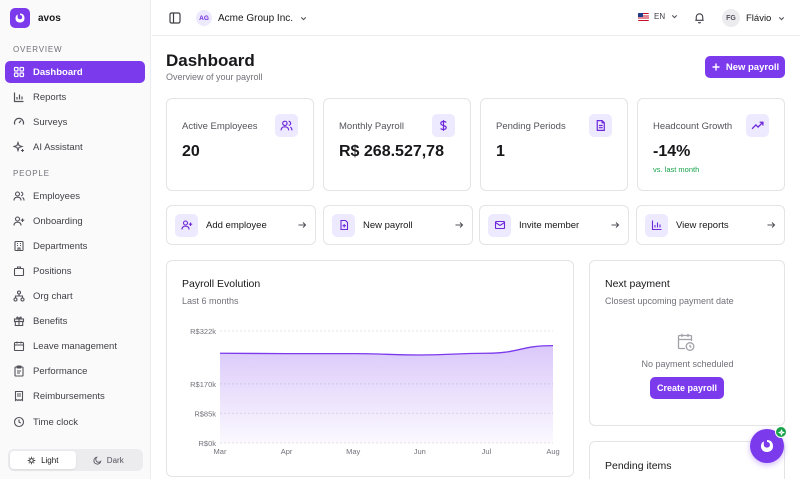 The height and width of the screenshot is (479, 800). I want to click on panel-subtitle: Closest upcoming payment date, so click(669, 301).